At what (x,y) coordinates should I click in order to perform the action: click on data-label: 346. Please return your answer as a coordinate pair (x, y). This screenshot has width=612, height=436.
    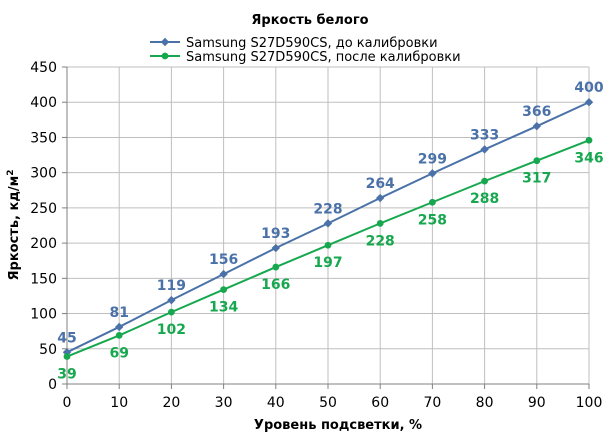
    Looking at the image, I should click on (588, 158).